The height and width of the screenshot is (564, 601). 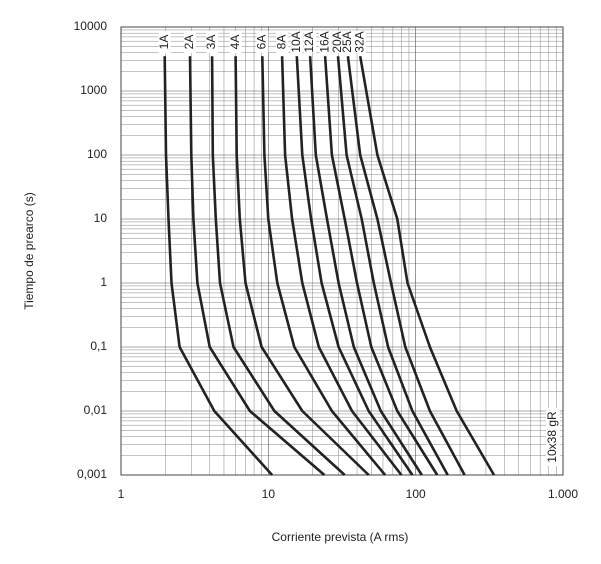 I want to click on series-label: 6A, so click(x=261, y=42).